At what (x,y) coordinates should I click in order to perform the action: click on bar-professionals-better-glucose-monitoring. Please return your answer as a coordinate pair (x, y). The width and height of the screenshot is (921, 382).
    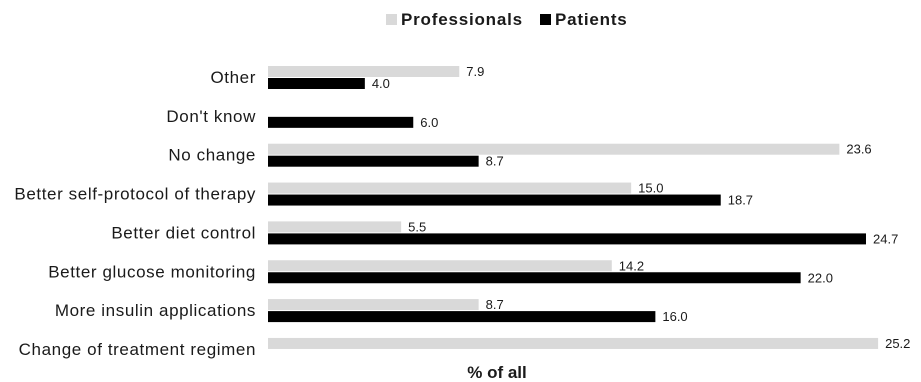
    Looking at the image, I should click on (440, 266).